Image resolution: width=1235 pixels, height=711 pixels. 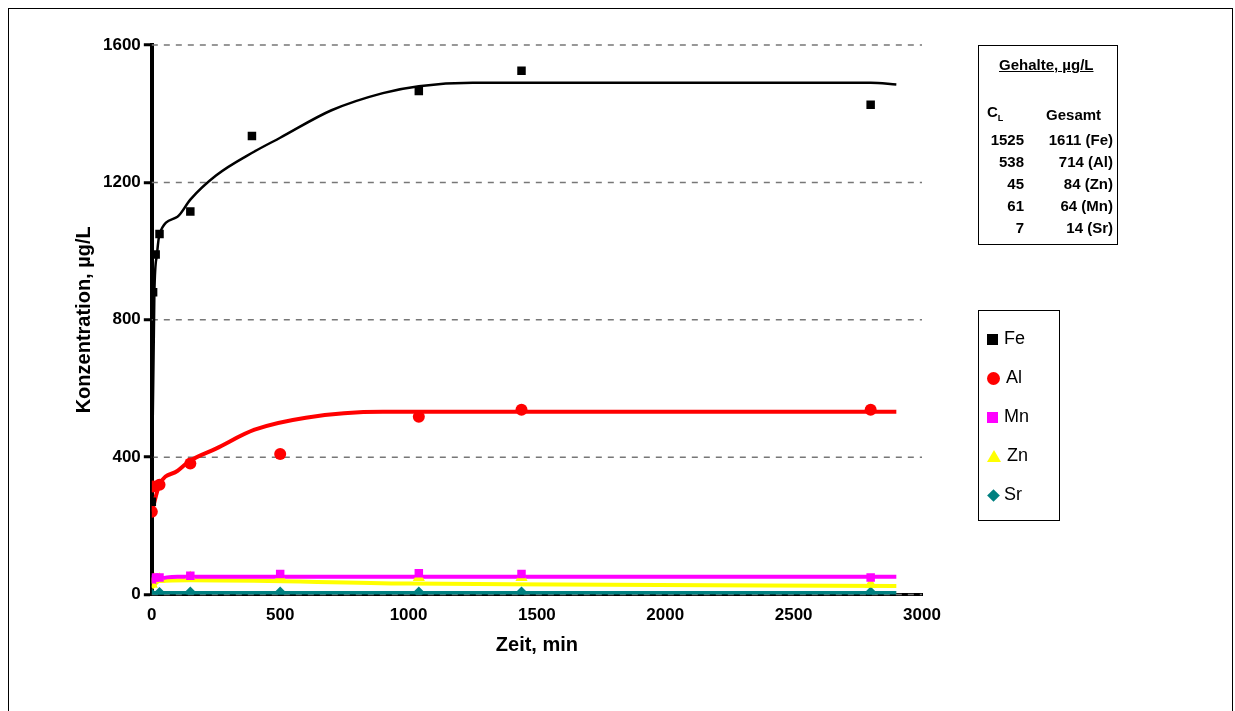 What do you see at coordinates (1014, 377) in the screenshot?
I see `legend-label: Al` at bounding box center [1014, 377].